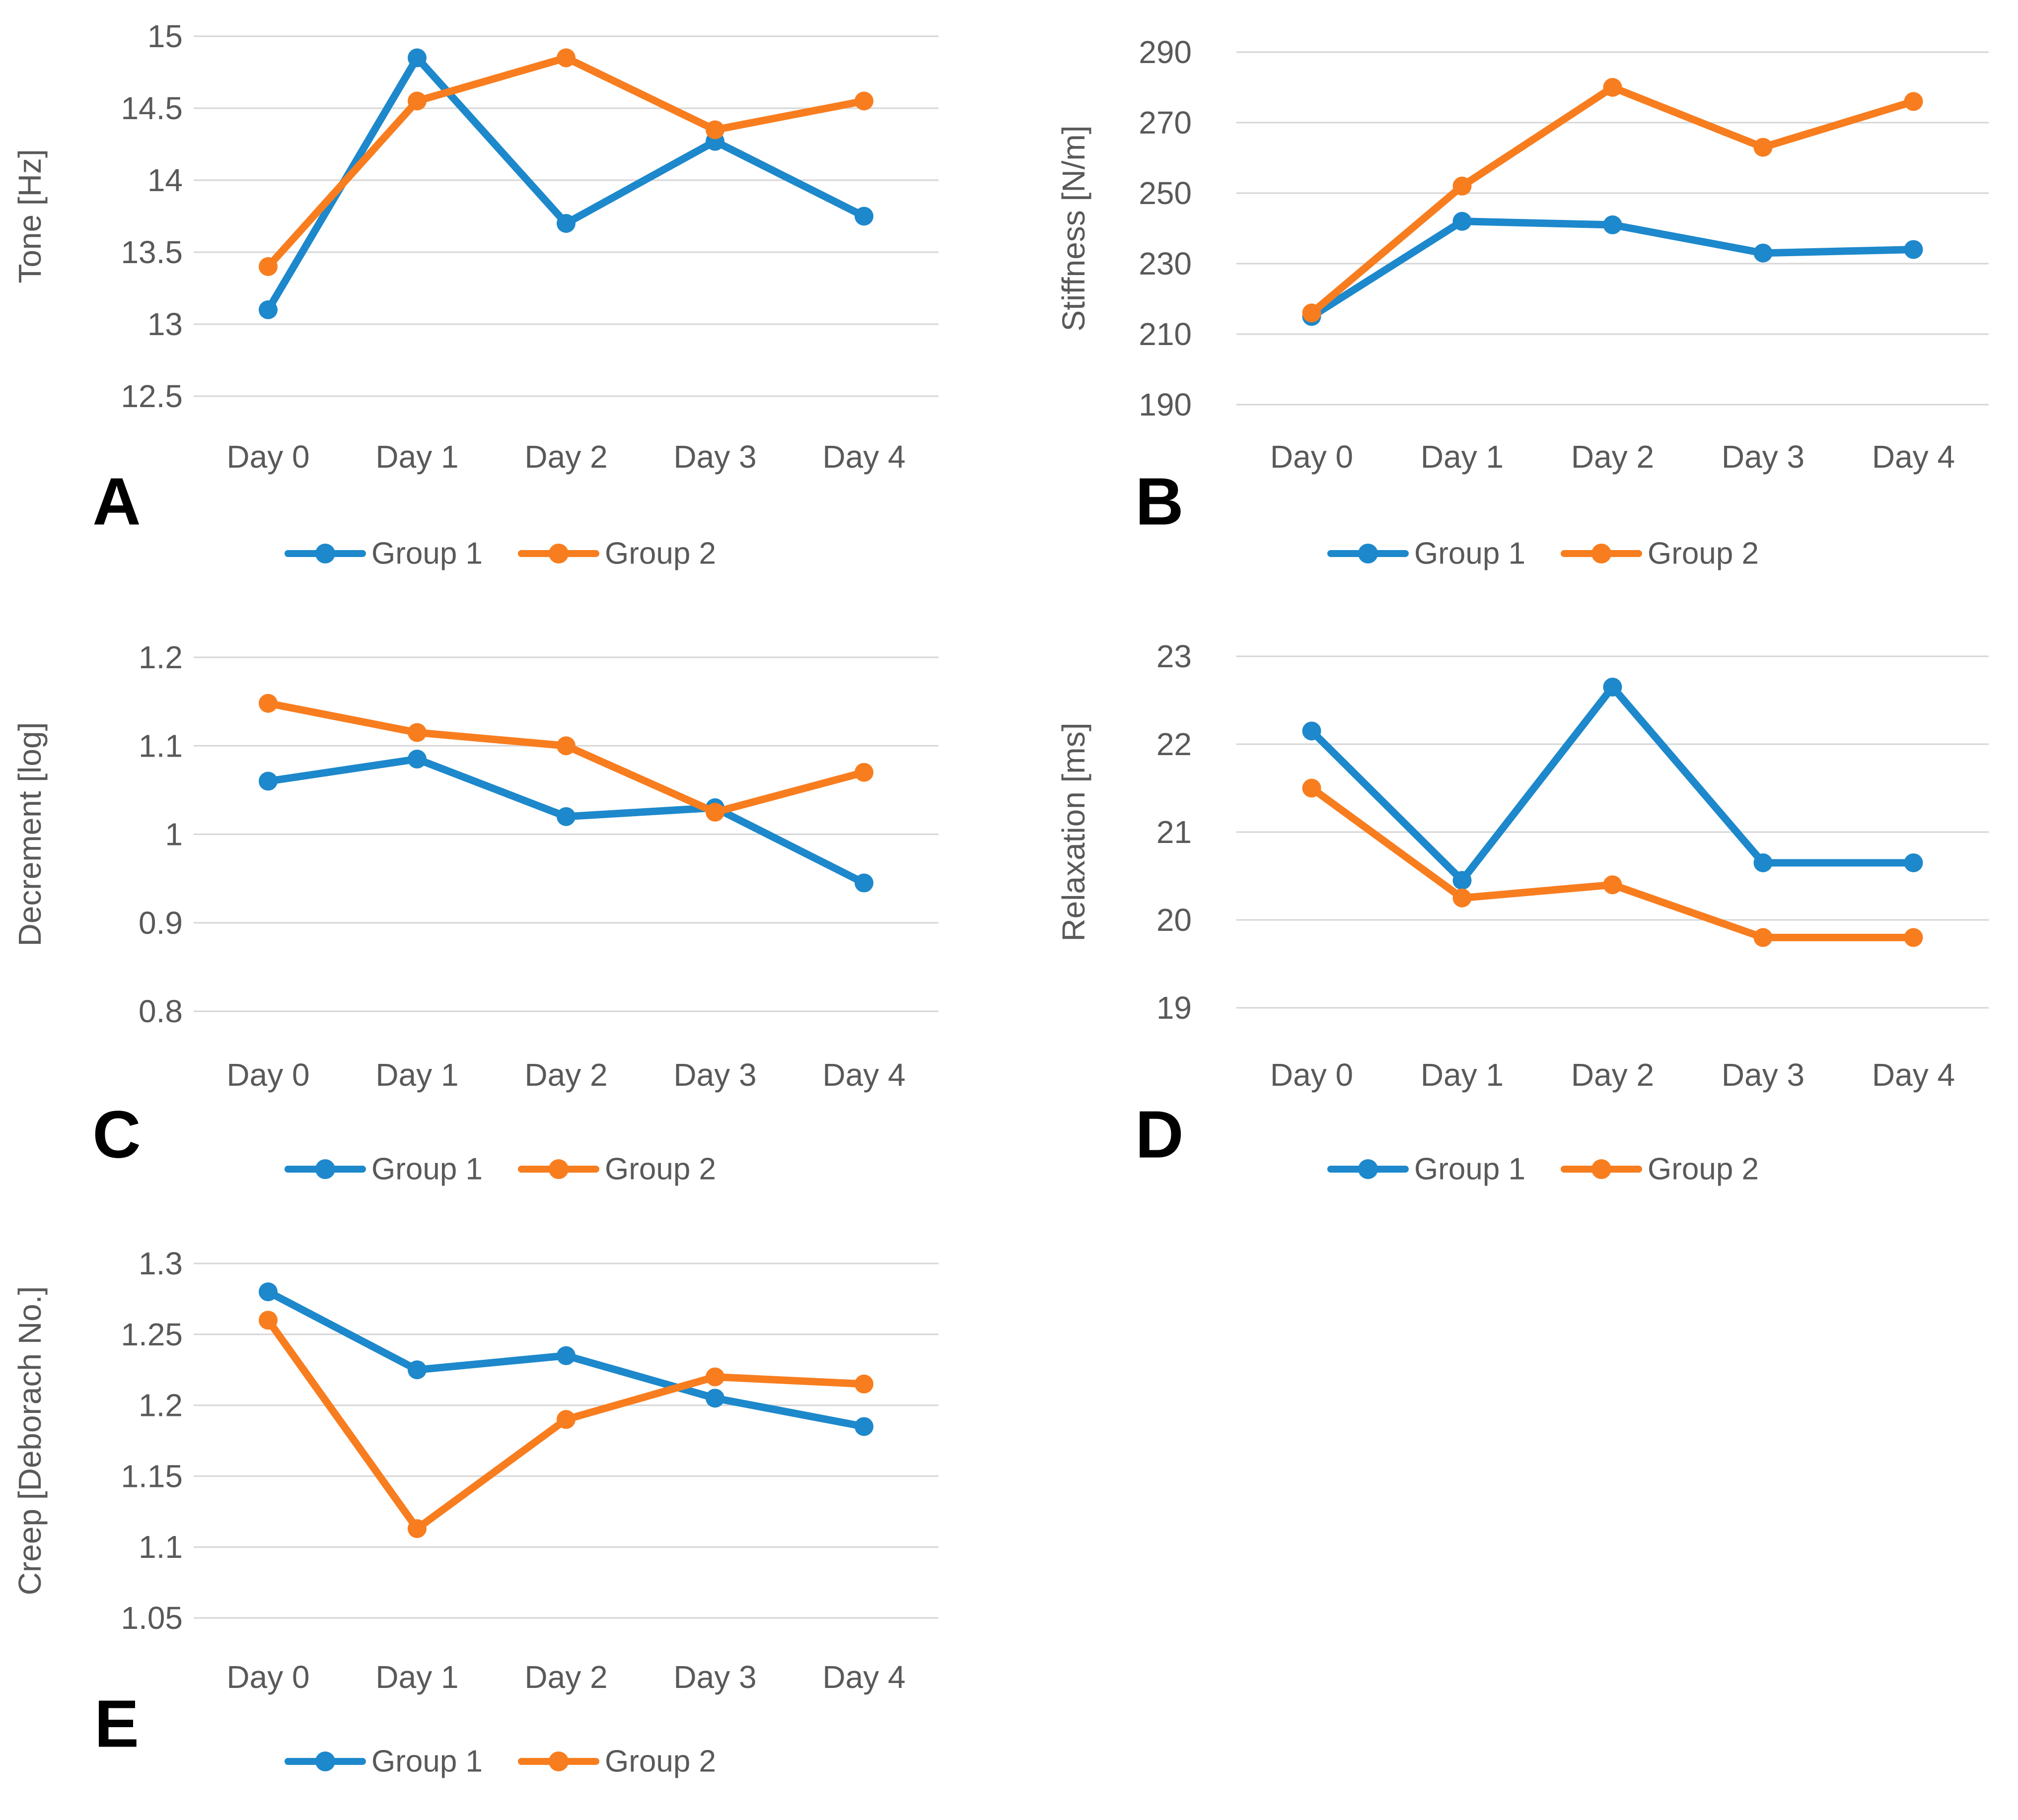  What do you see at coordinates (1174, 920) in the screenshot?
I see `y-tick-label: 20` at bounding box center [1174, 920].